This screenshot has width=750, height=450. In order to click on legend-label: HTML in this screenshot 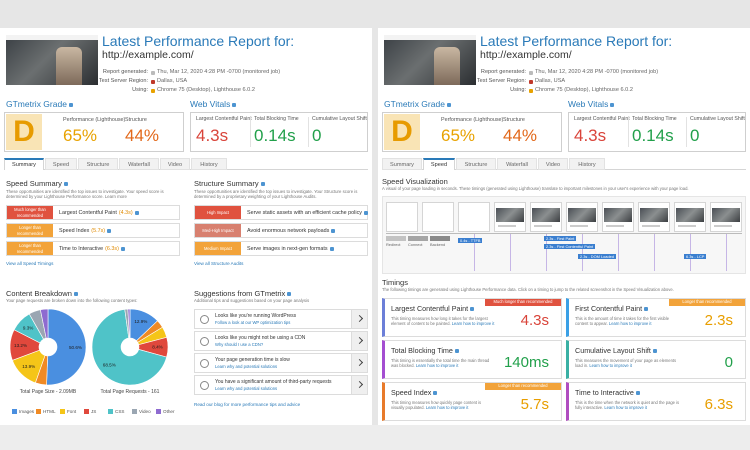, I will do `click(49, 411)`.